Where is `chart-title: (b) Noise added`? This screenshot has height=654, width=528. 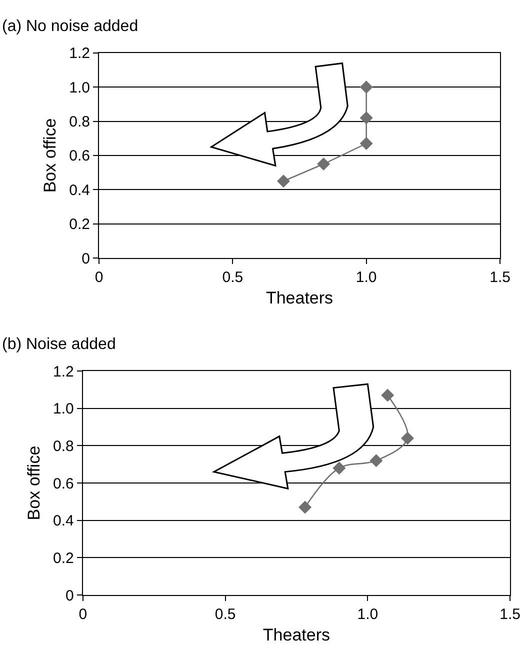
chart-title: (b) Noise added is located at coordinates (59, 344).